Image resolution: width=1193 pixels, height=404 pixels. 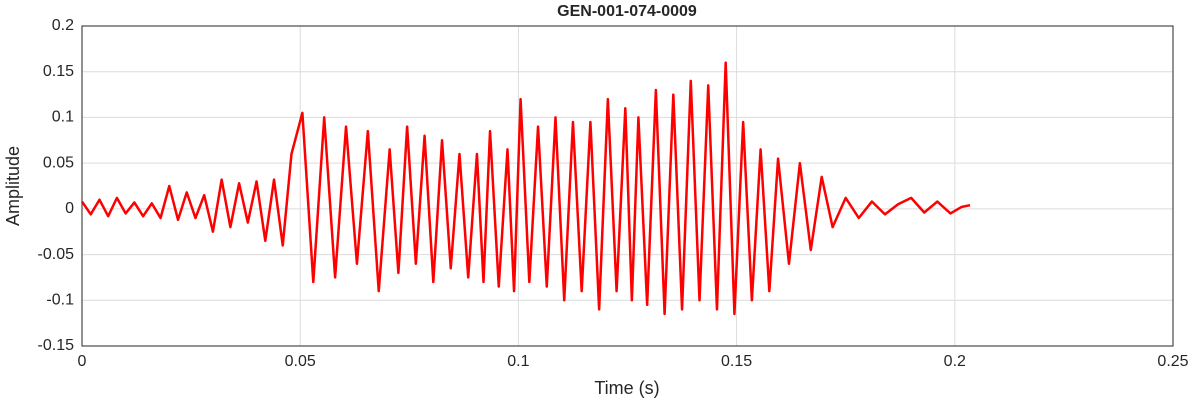 I want to click on y-tick-label: -0.15, so click(x=56, y=345).